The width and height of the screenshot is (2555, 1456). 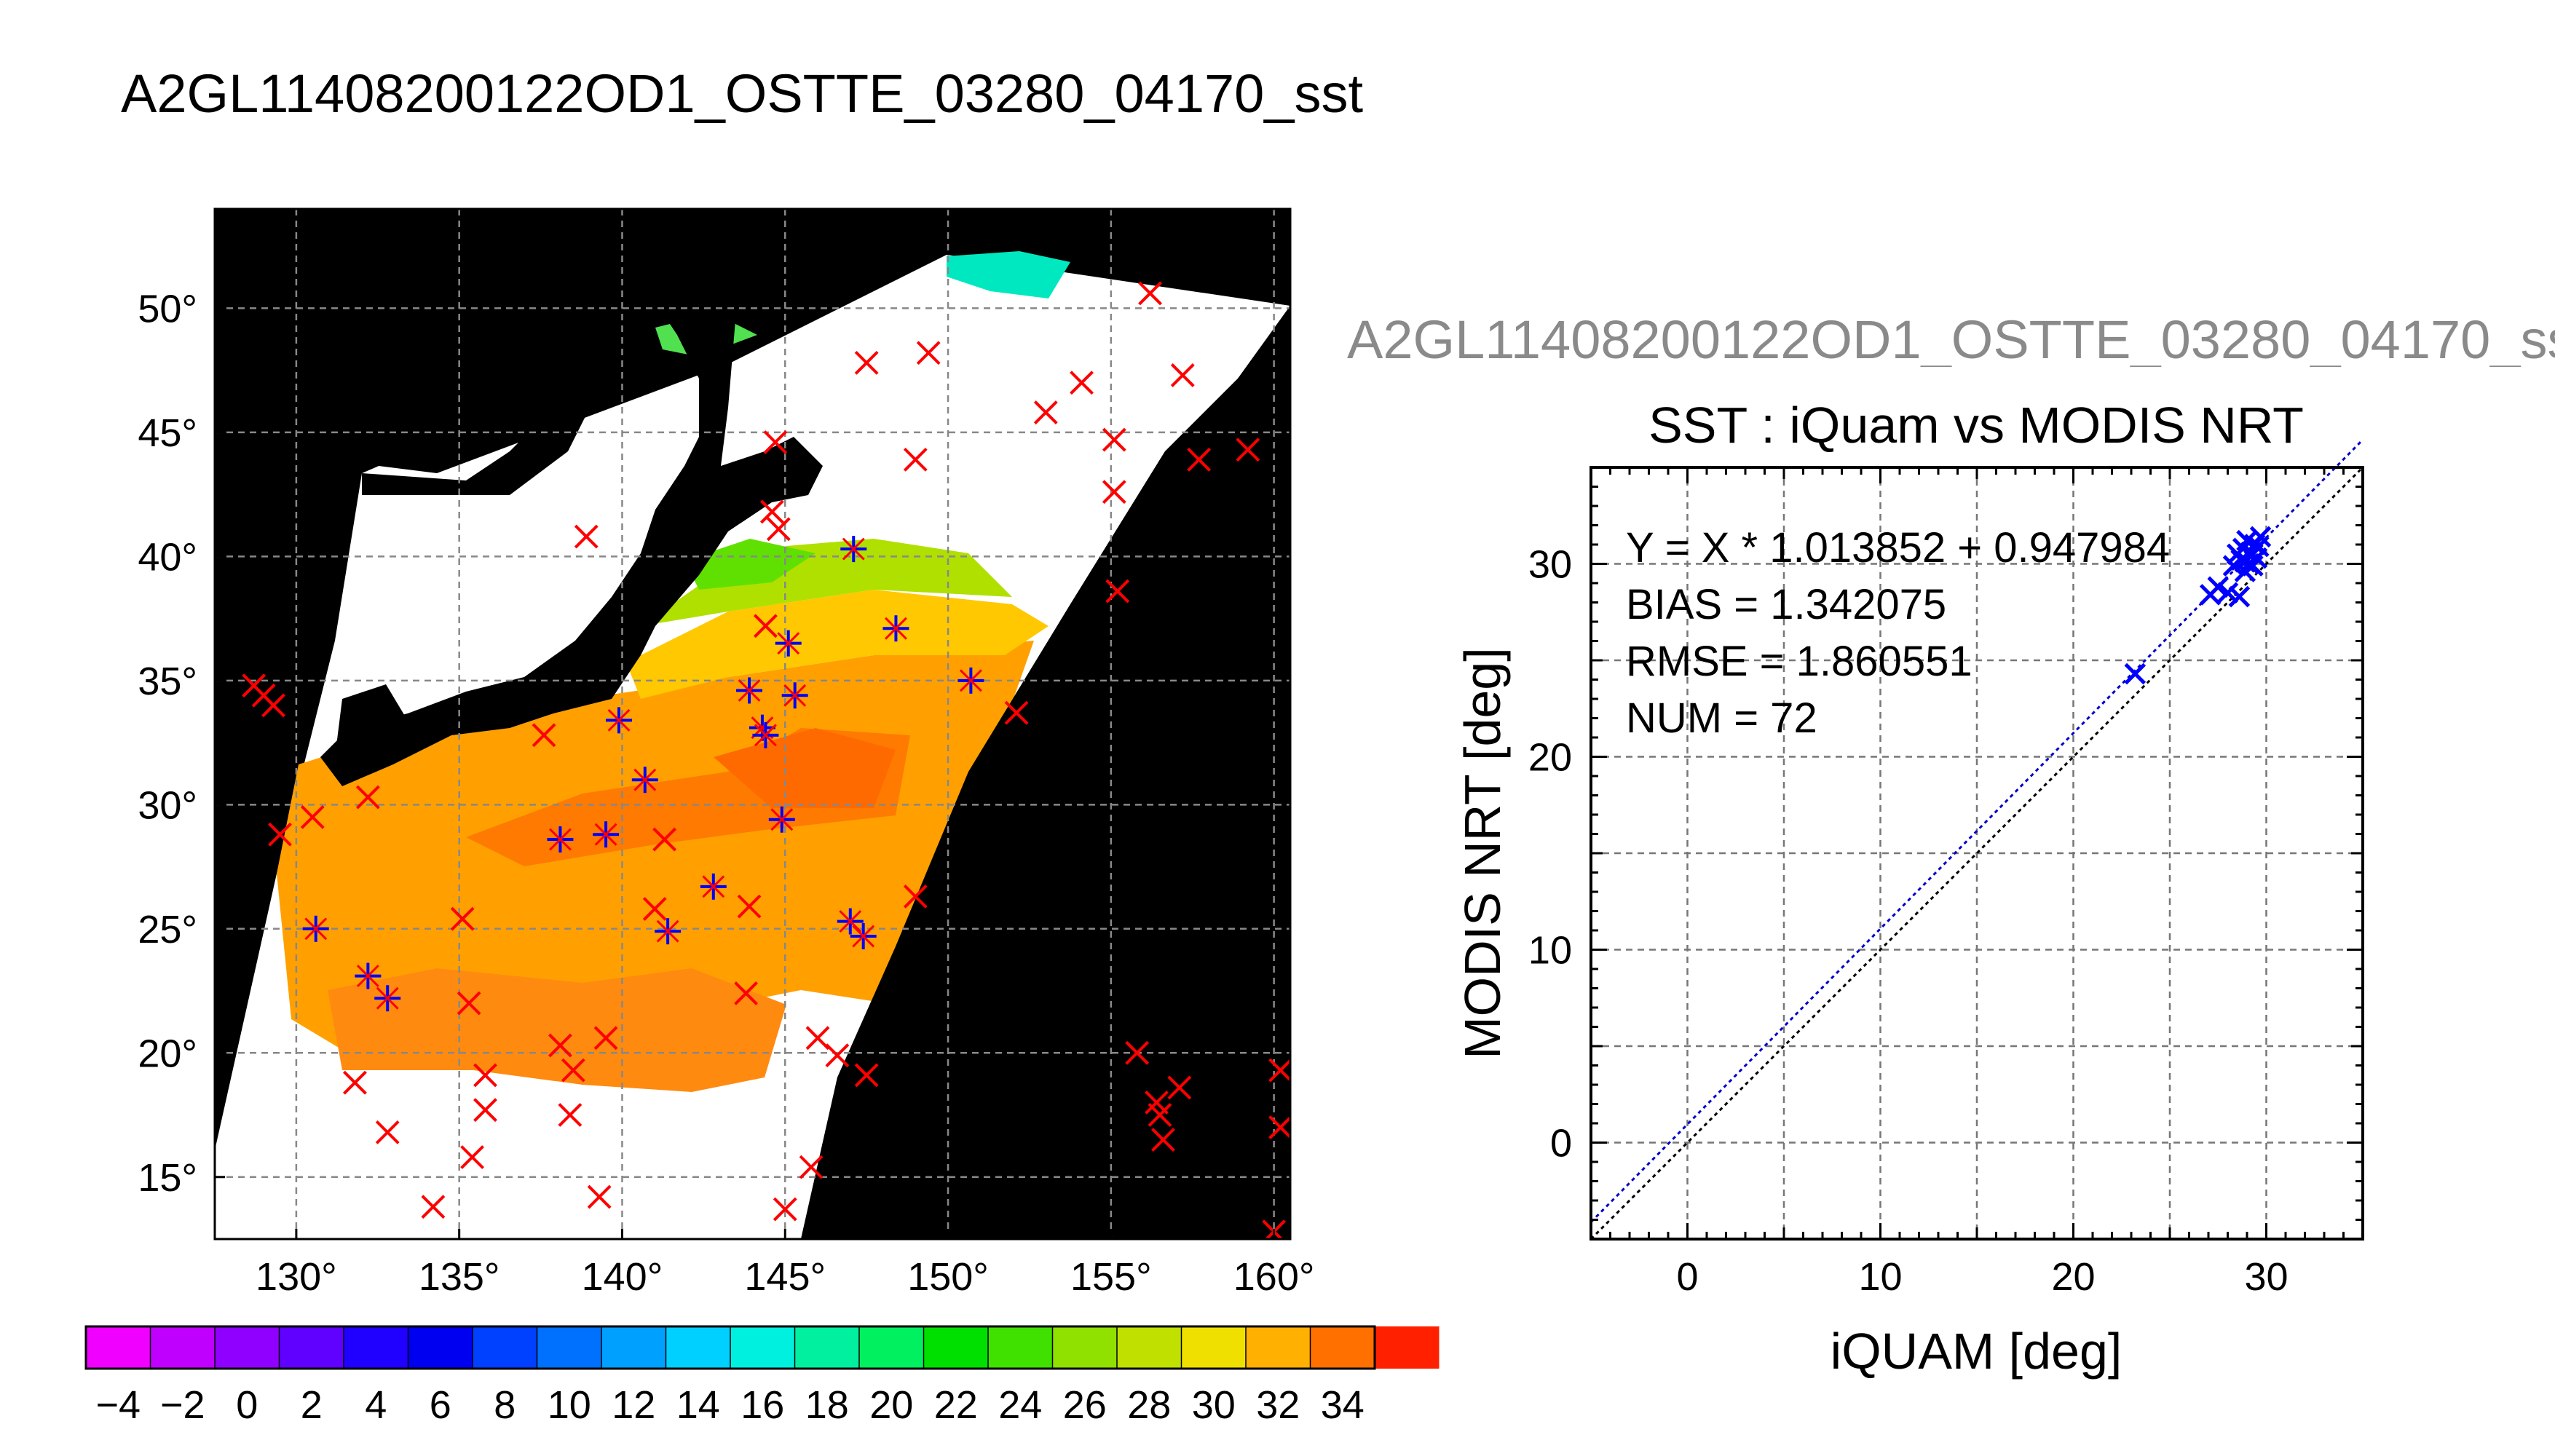 What do you see at coordinates (312, 1405) in the screenshot?
I see `colorbar-label: 2` at bounding box center [312, 1405].